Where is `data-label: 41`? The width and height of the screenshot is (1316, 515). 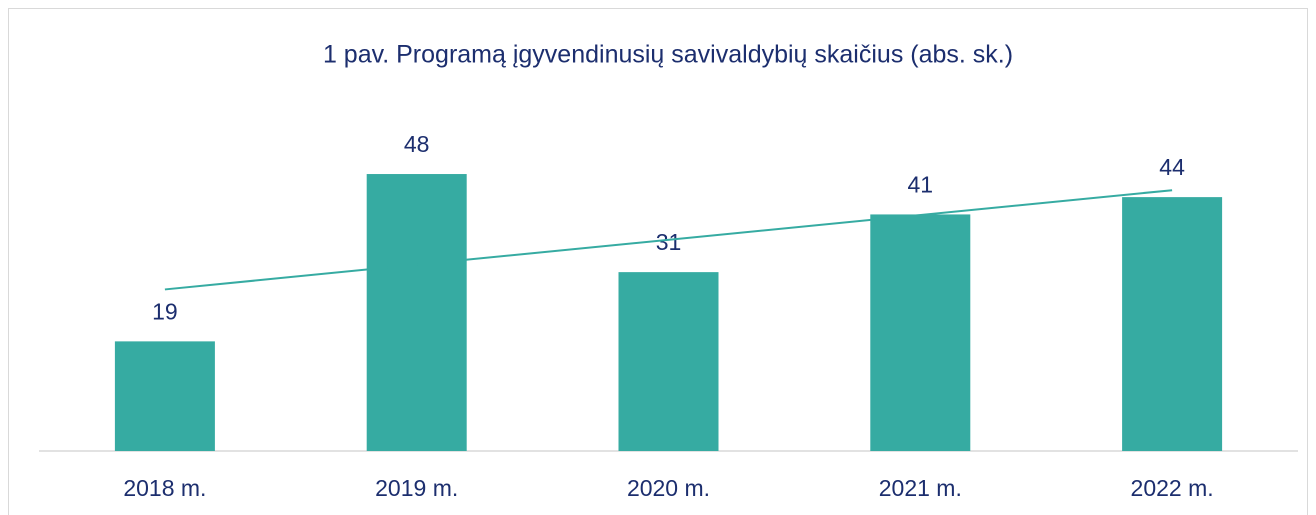
data-label: 41 is located at coordinates (921, 185).